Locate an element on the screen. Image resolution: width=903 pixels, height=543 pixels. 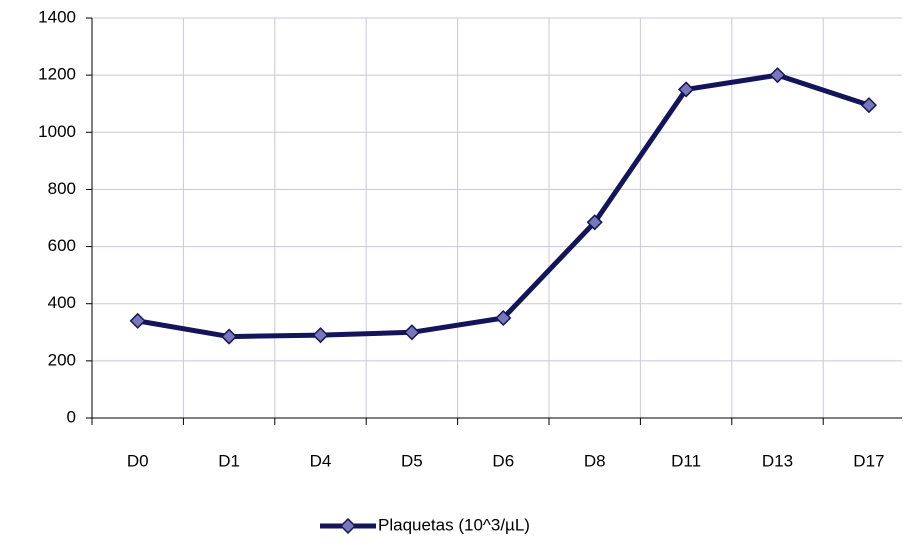
y-tick-label: 800 is located at coordinates (62, 188).